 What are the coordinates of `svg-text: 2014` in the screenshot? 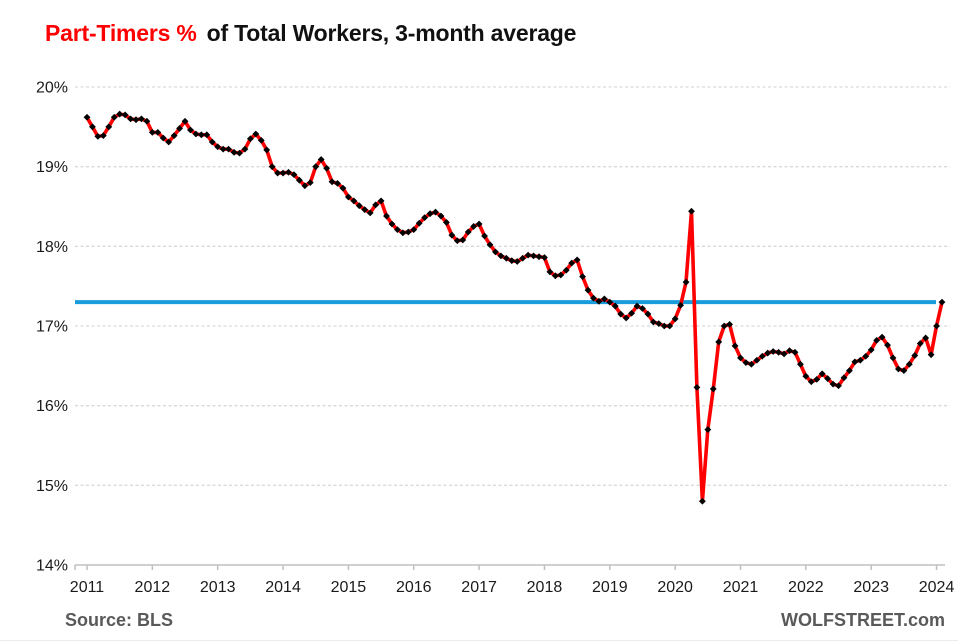 It's located at (283, 587).